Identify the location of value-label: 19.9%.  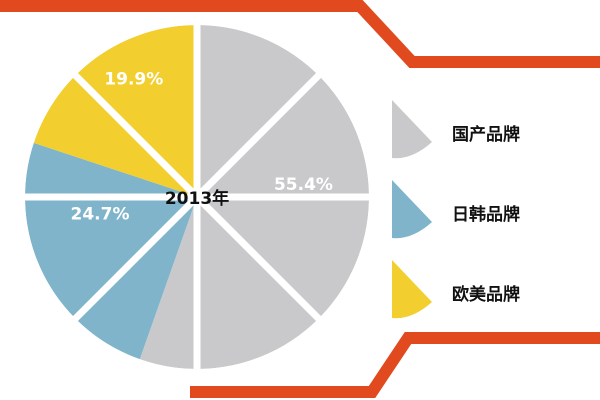
(133, 79).